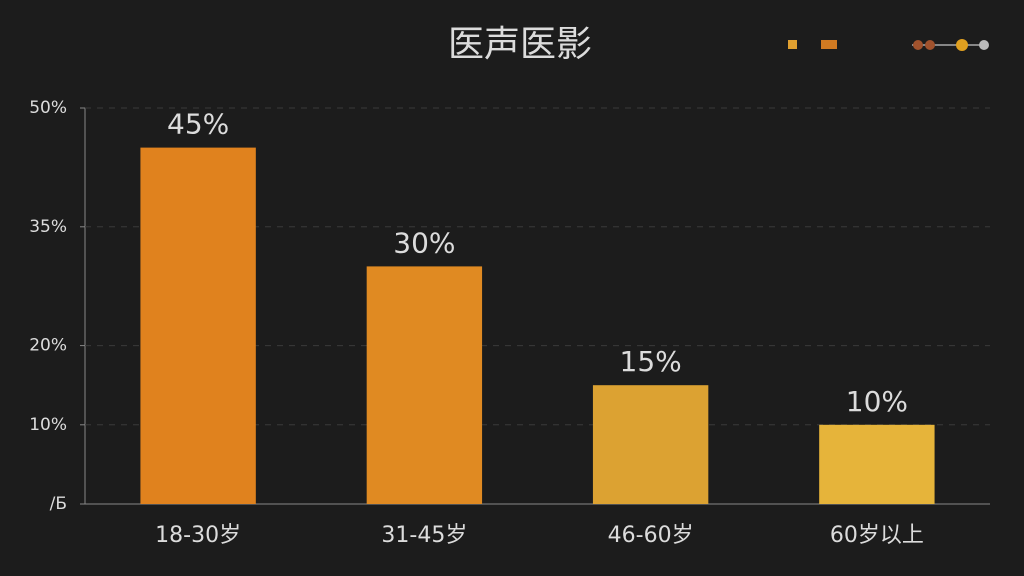 The image size is (1024, 576). I want to click on value-label: 45%, so click(198, 124).